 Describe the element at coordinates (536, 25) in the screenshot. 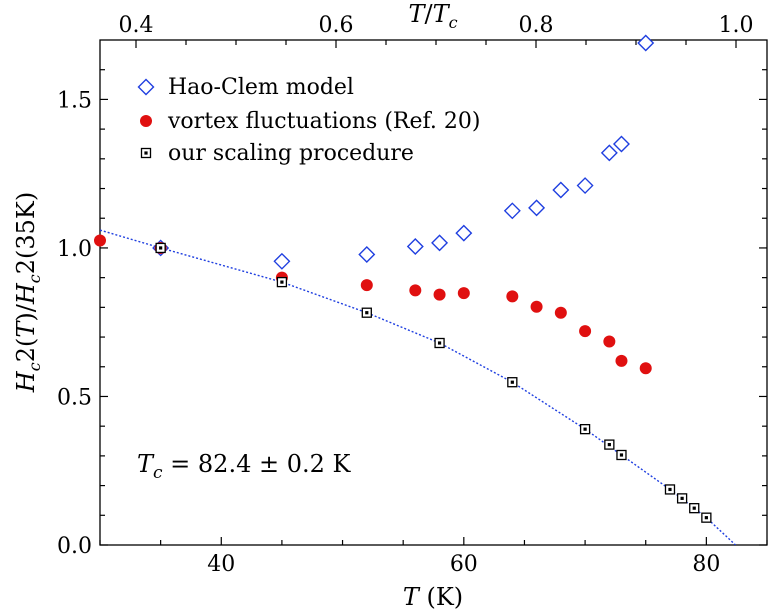

I see `top-tick-label: 0.8` at that location.